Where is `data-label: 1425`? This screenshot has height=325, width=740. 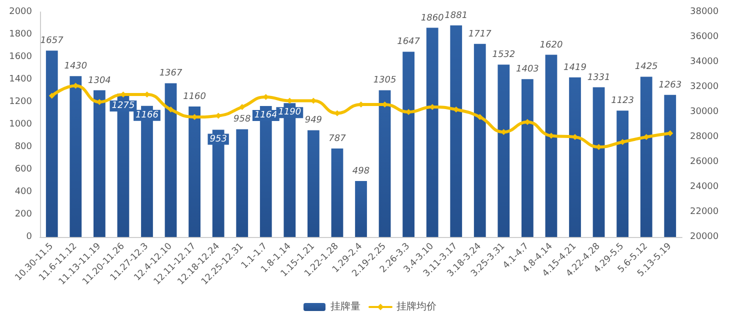
data-label: 1425 is located at coordinates (646, 67).